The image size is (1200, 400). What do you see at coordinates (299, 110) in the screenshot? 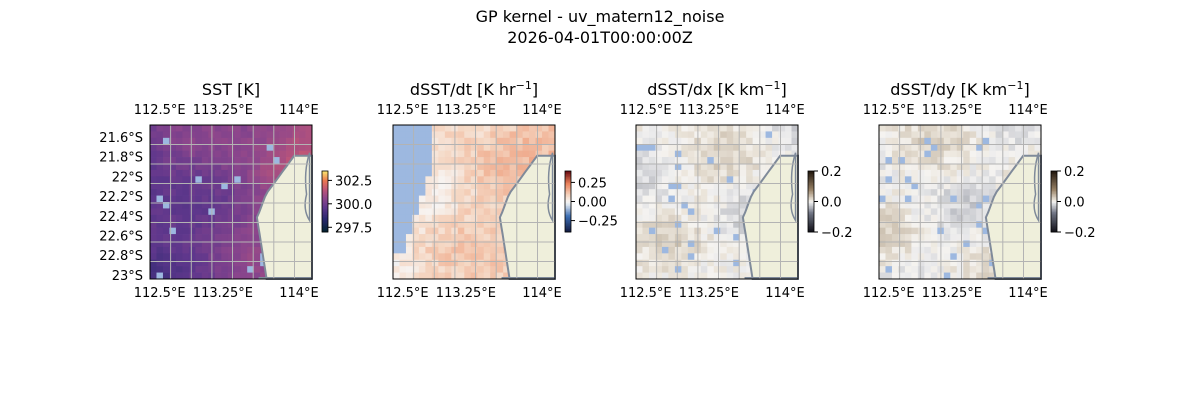
I see `x-tick-label-top: 114°E` at bounding box center [299, 110].